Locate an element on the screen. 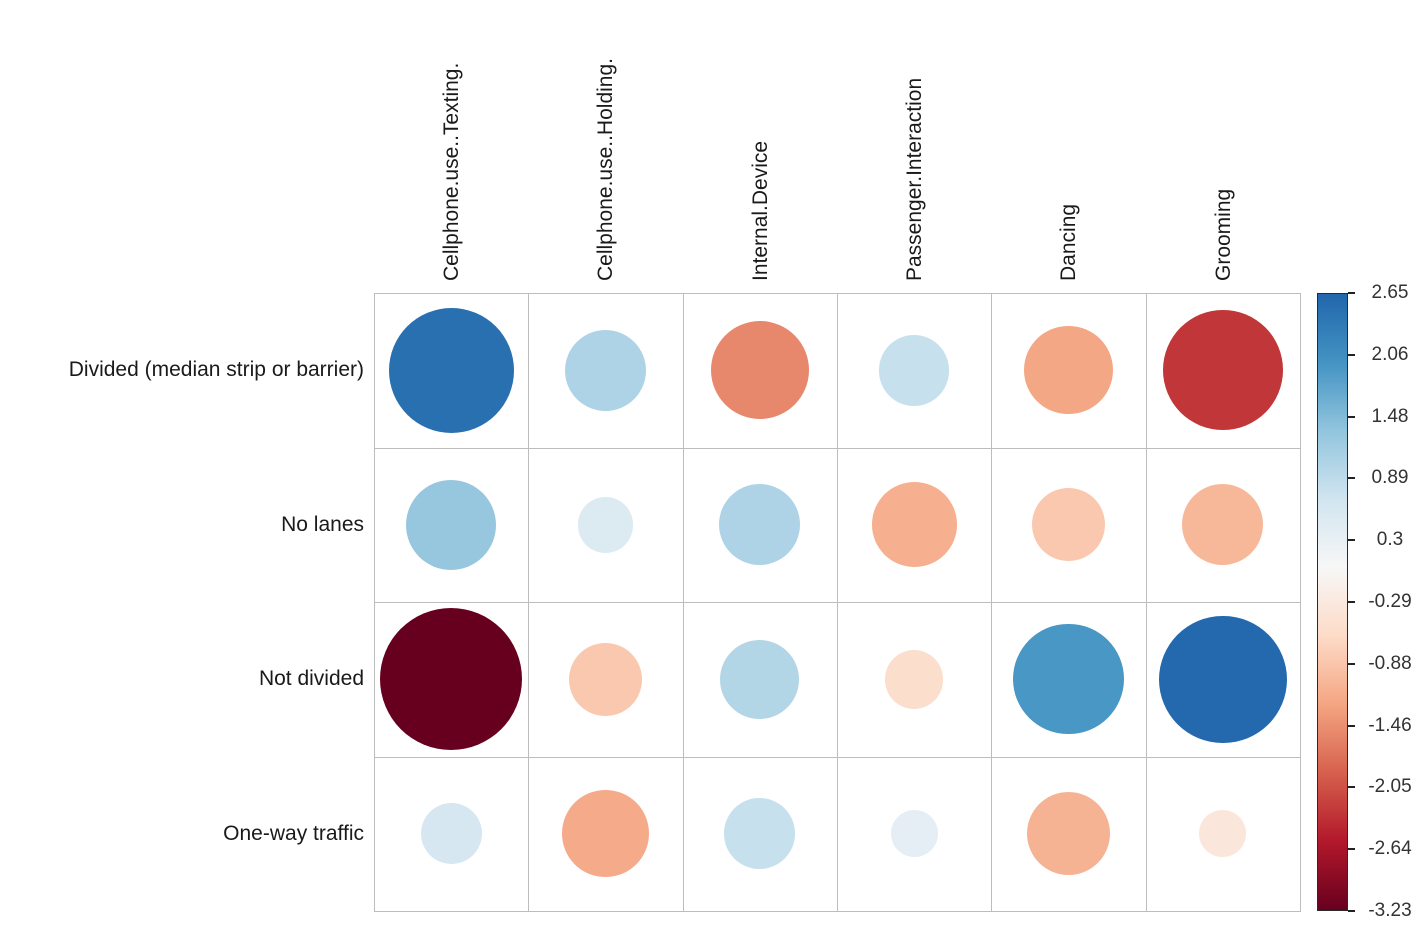  colorbar-tick-label: -0.29 is located at coordinates (1390, 601).